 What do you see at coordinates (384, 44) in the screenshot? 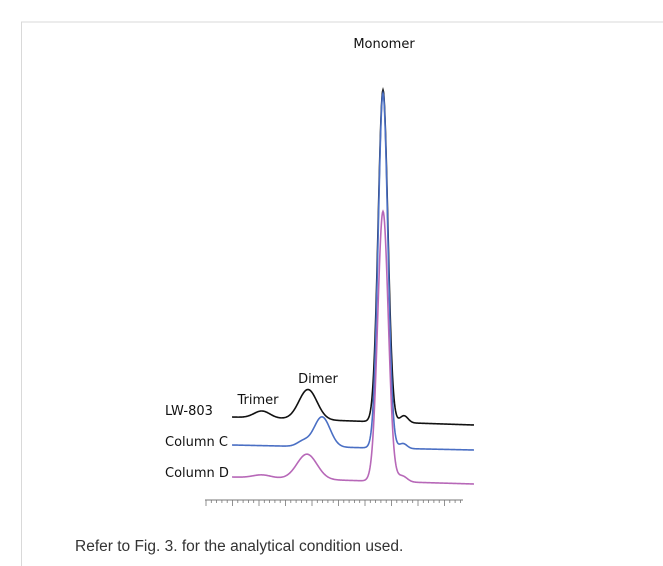
I see `monomer-label: Monomer` at bounding box center [384, 44].